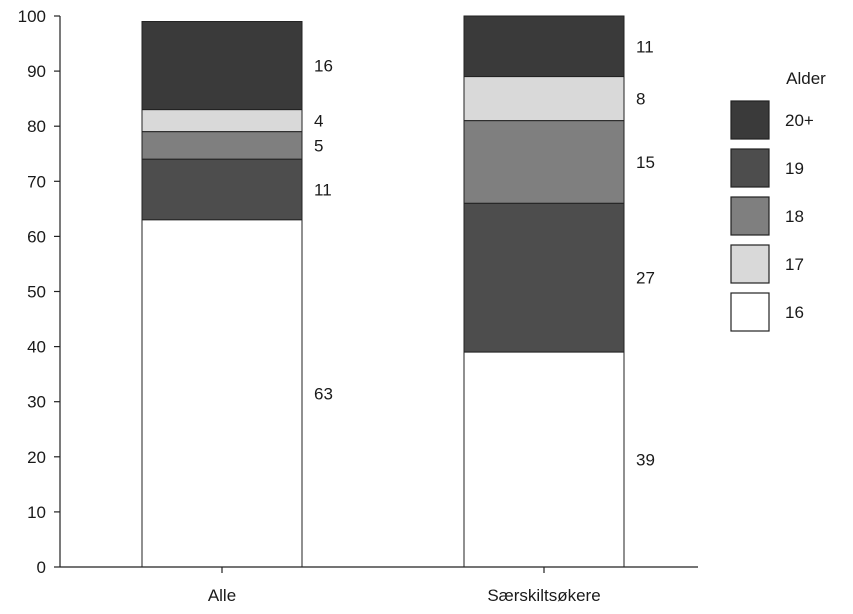 Image resolution: width=853 pixels, height=614 pixels. What do you see at coordinates (36, 292) in the screenshot?
I see `y-tick-label: 50` at bounding box center [36, 292].